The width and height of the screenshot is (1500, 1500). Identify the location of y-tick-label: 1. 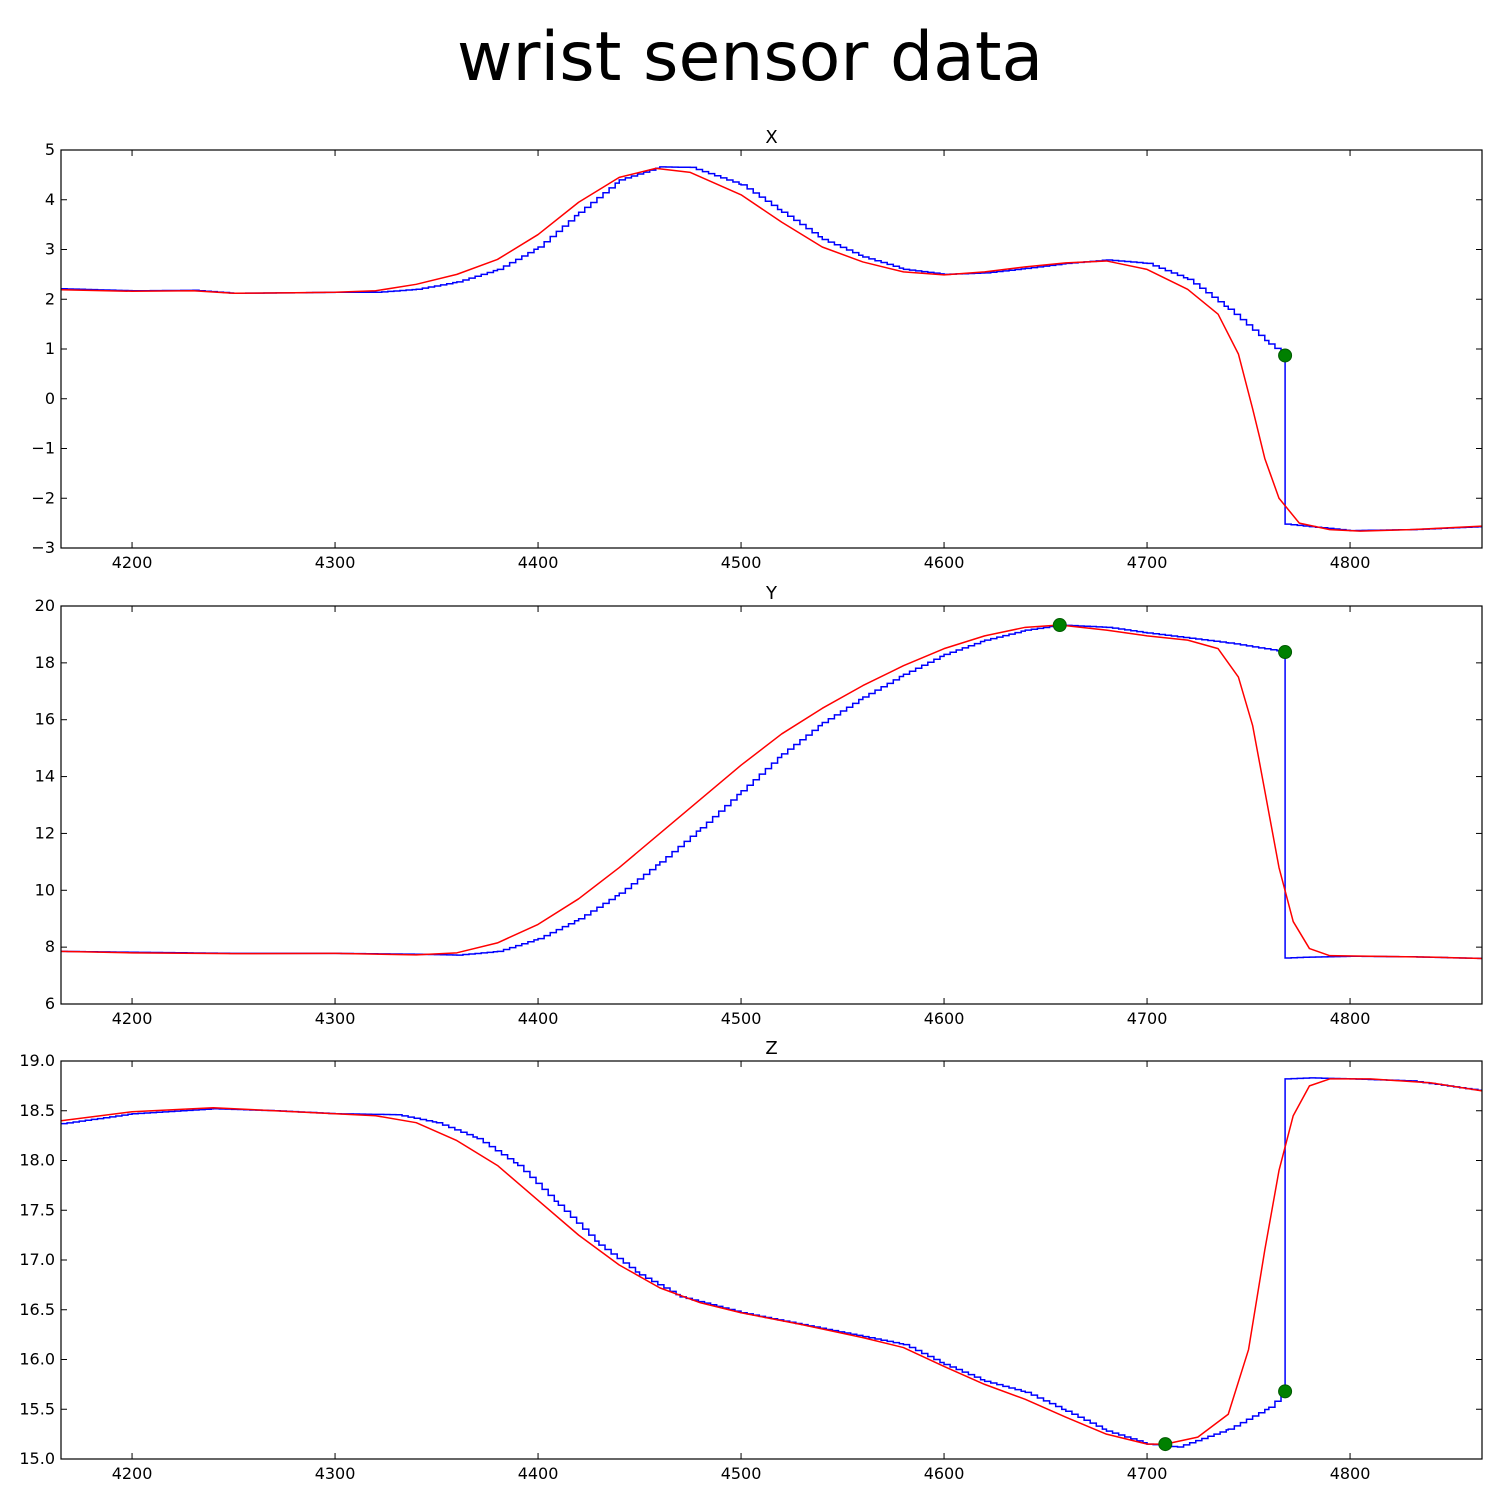
(50, 348).